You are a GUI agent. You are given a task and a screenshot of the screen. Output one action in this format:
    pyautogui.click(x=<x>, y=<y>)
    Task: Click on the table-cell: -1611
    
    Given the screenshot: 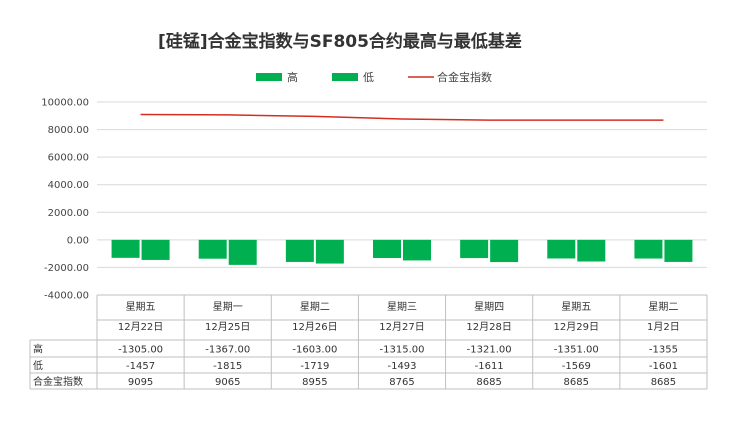 What is the action you would take?
    pyautogui.click(x=489, y=366)
    